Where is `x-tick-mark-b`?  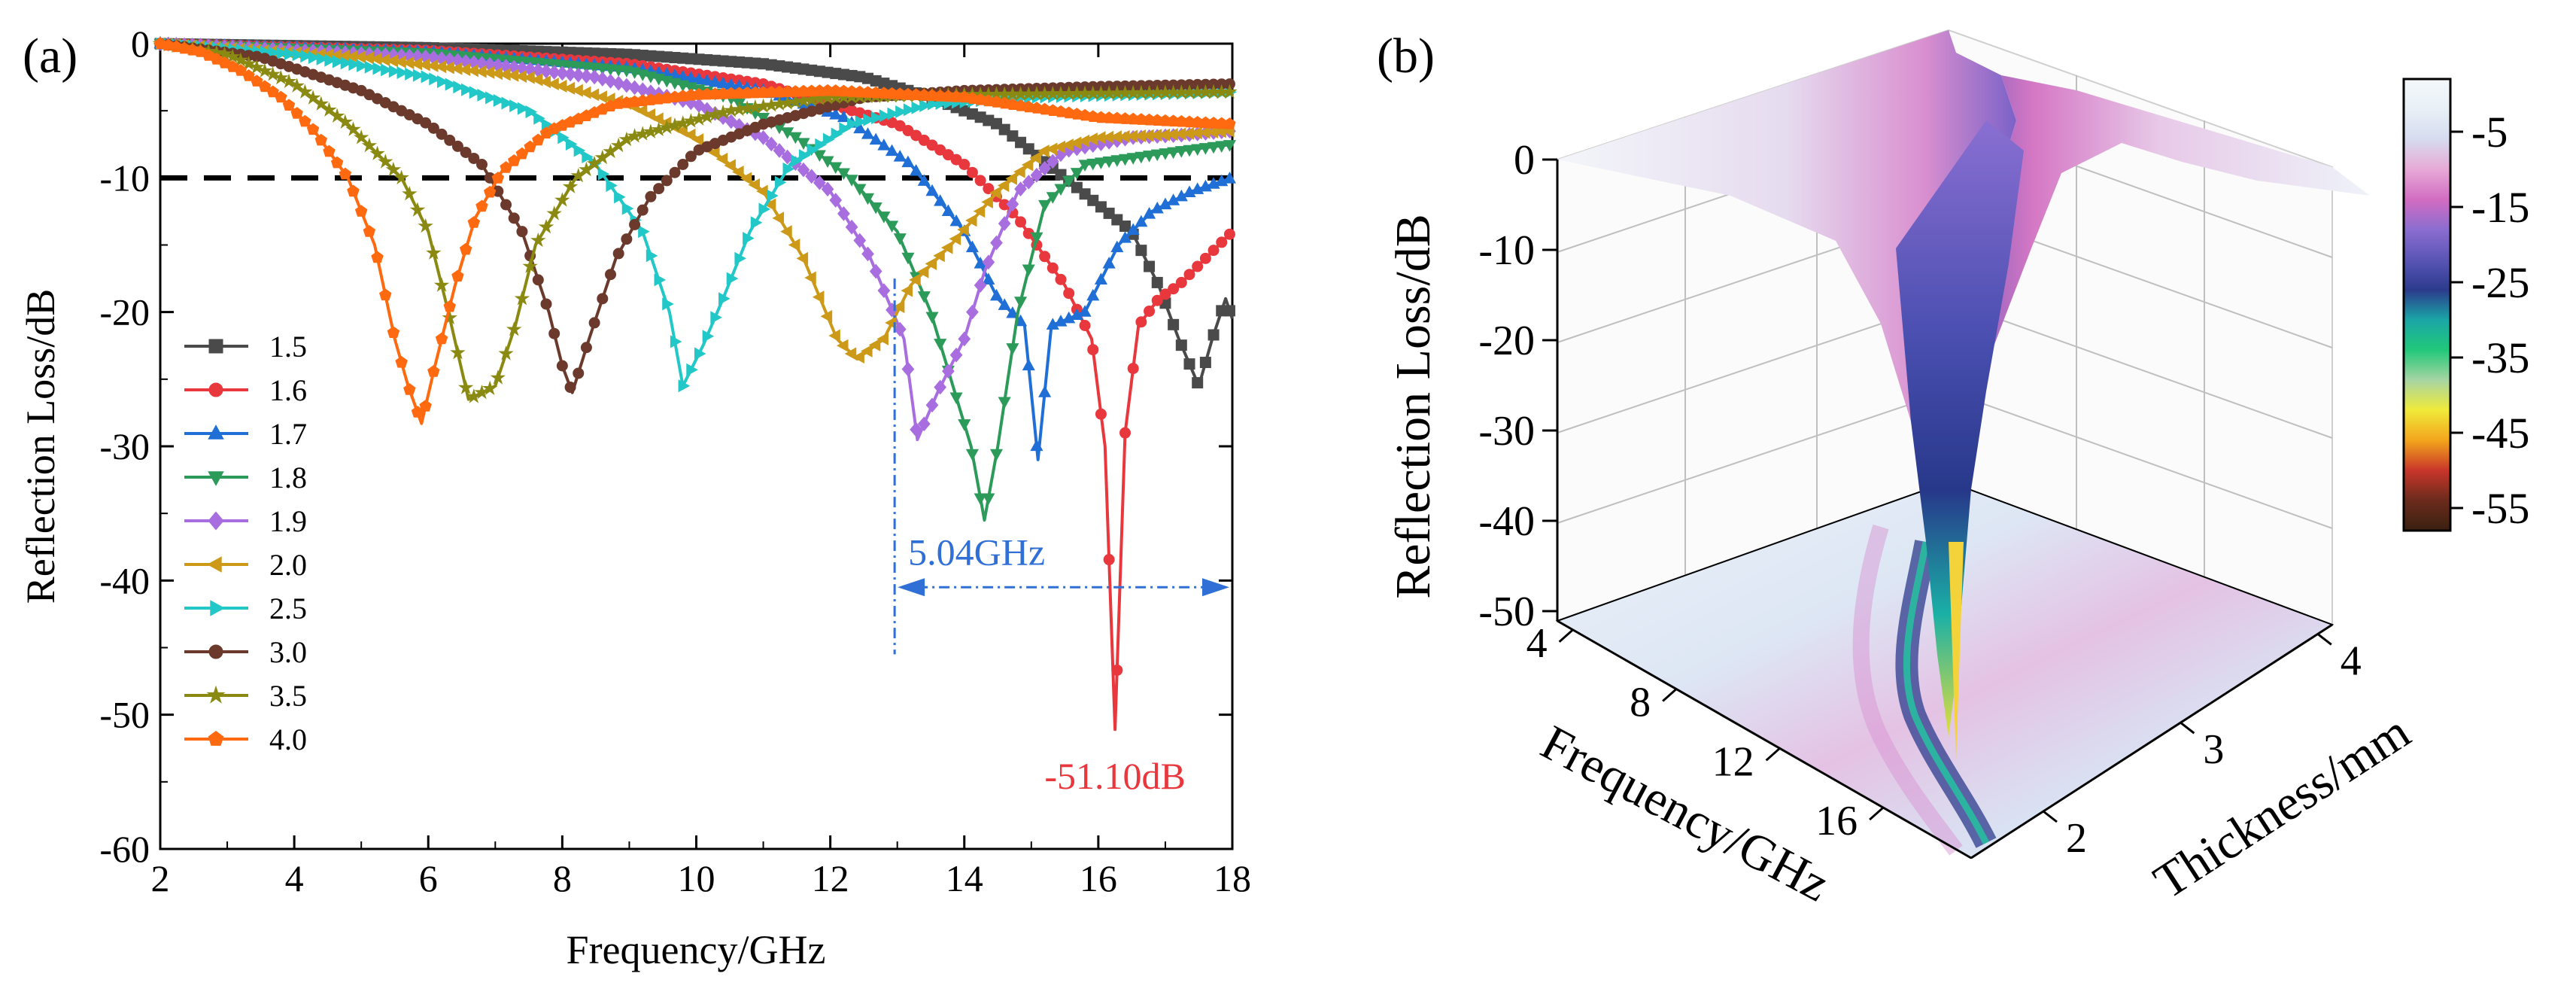 x-tick-mark-b is located at coordinates (1773, 754).